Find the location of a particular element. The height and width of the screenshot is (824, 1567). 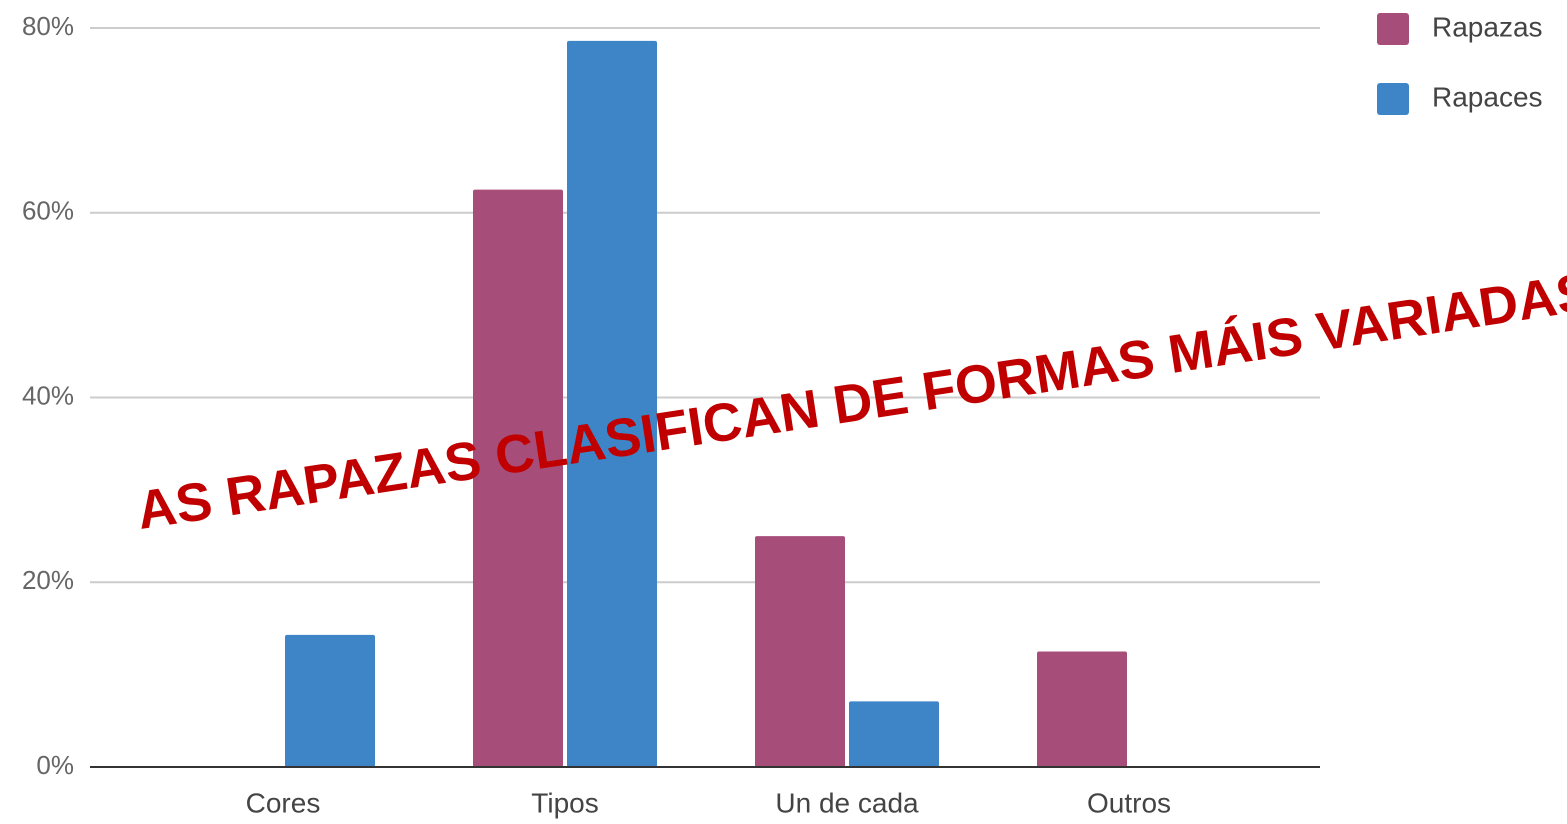

x-tick-label: Un de cada is located at coordinates (847, 802).